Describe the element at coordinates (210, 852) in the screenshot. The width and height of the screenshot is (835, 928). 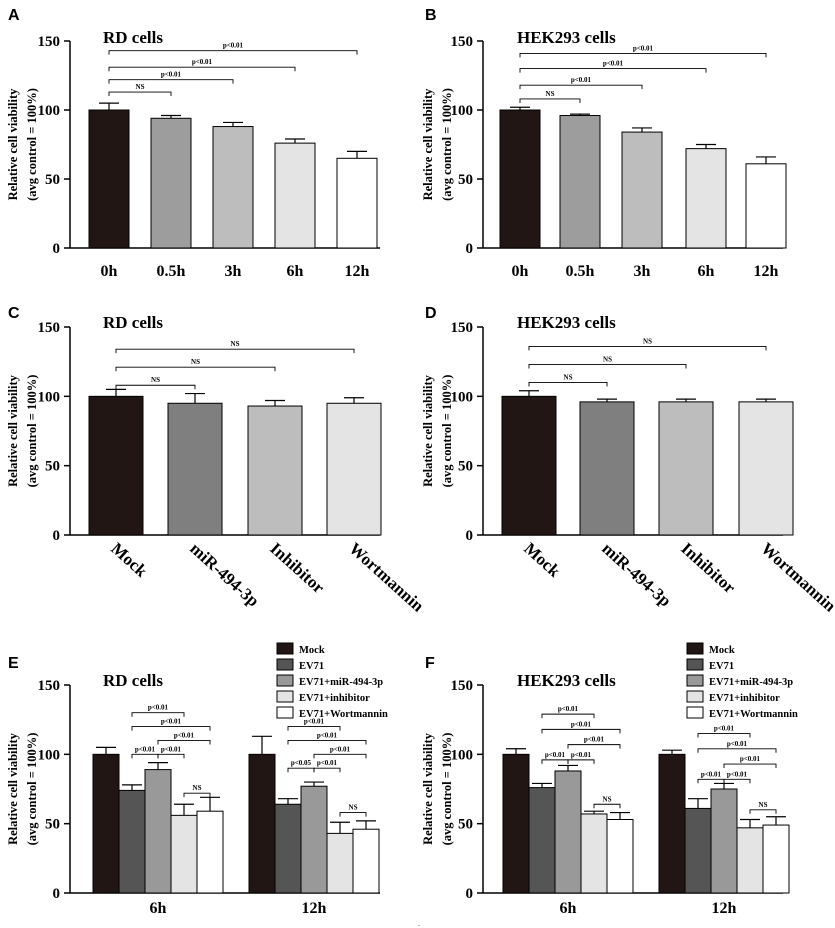
I see `bar-ev71-wortmannin-6h` at that location.